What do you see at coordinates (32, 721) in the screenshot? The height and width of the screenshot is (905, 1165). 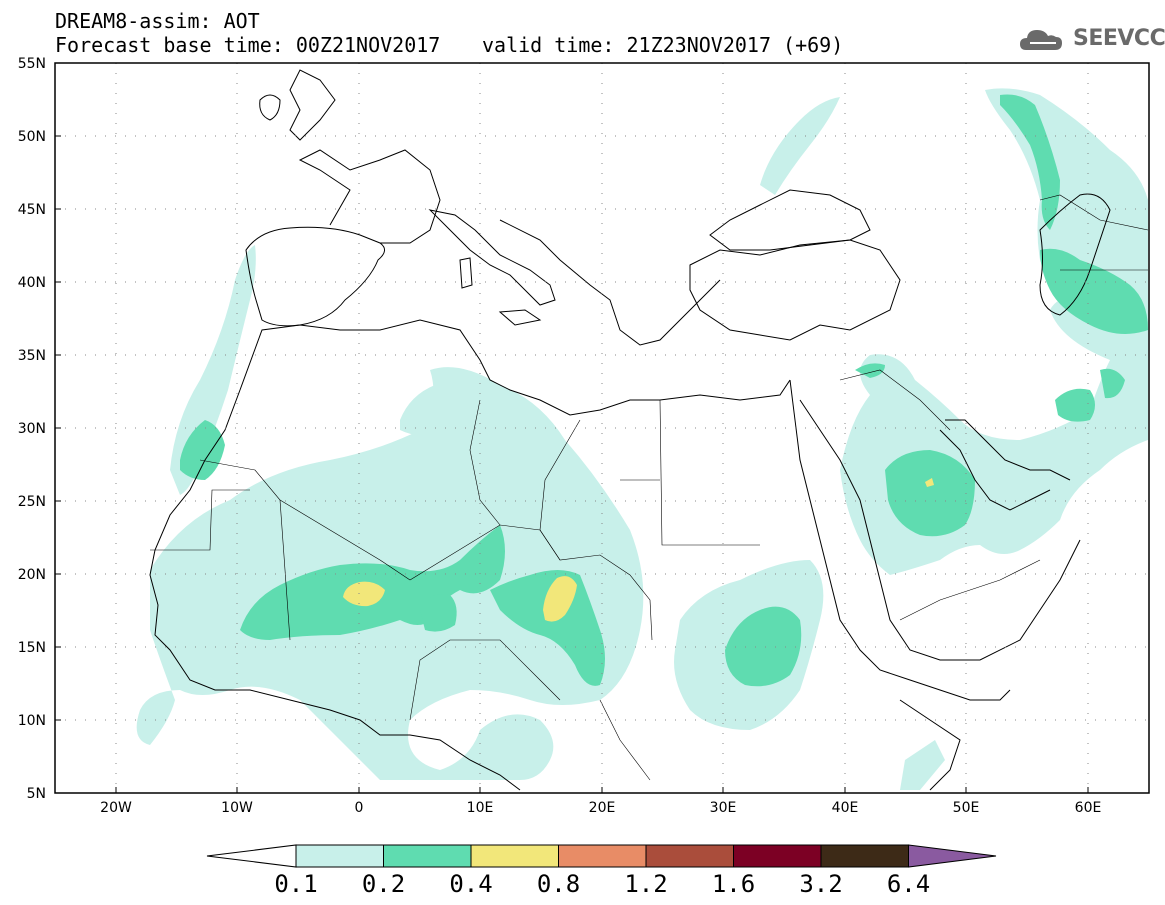 I see `lat-label: 10N` at bounding box center [32, 721].